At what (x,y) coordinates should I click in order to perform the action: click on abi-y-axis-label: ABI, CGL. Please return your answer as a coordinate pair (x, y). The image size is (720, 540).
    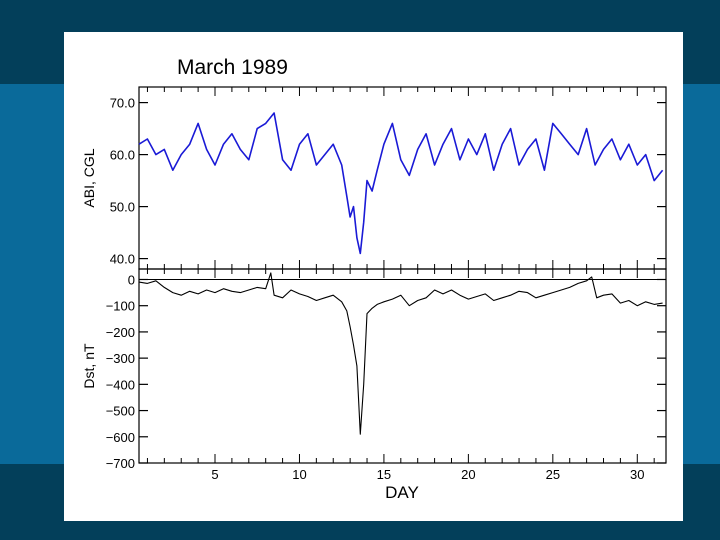
    Looking at the image, I should click on (89, 177).